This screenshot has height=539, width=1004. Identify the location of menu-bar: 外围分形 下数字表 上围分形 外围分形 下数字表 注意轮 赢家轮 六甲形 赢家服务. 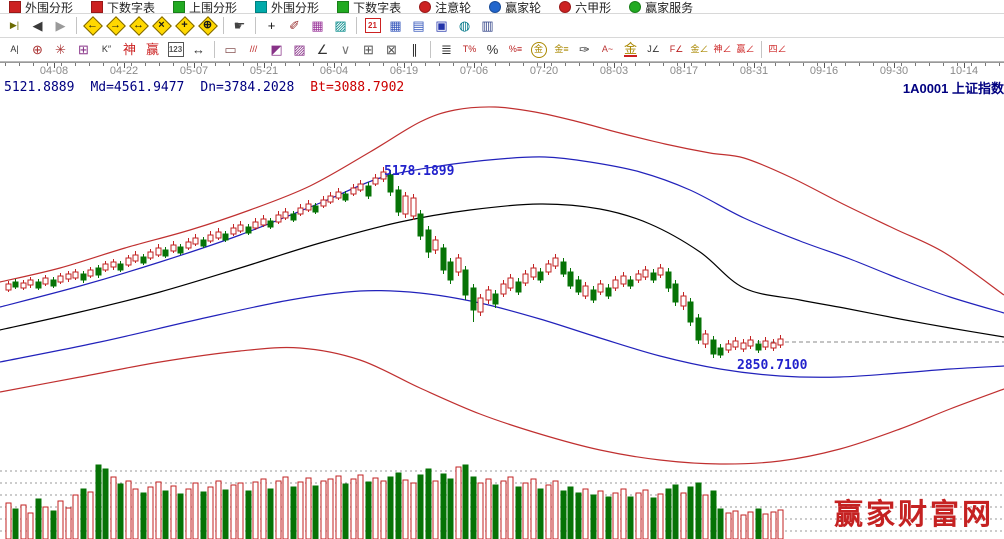
(502, 7).